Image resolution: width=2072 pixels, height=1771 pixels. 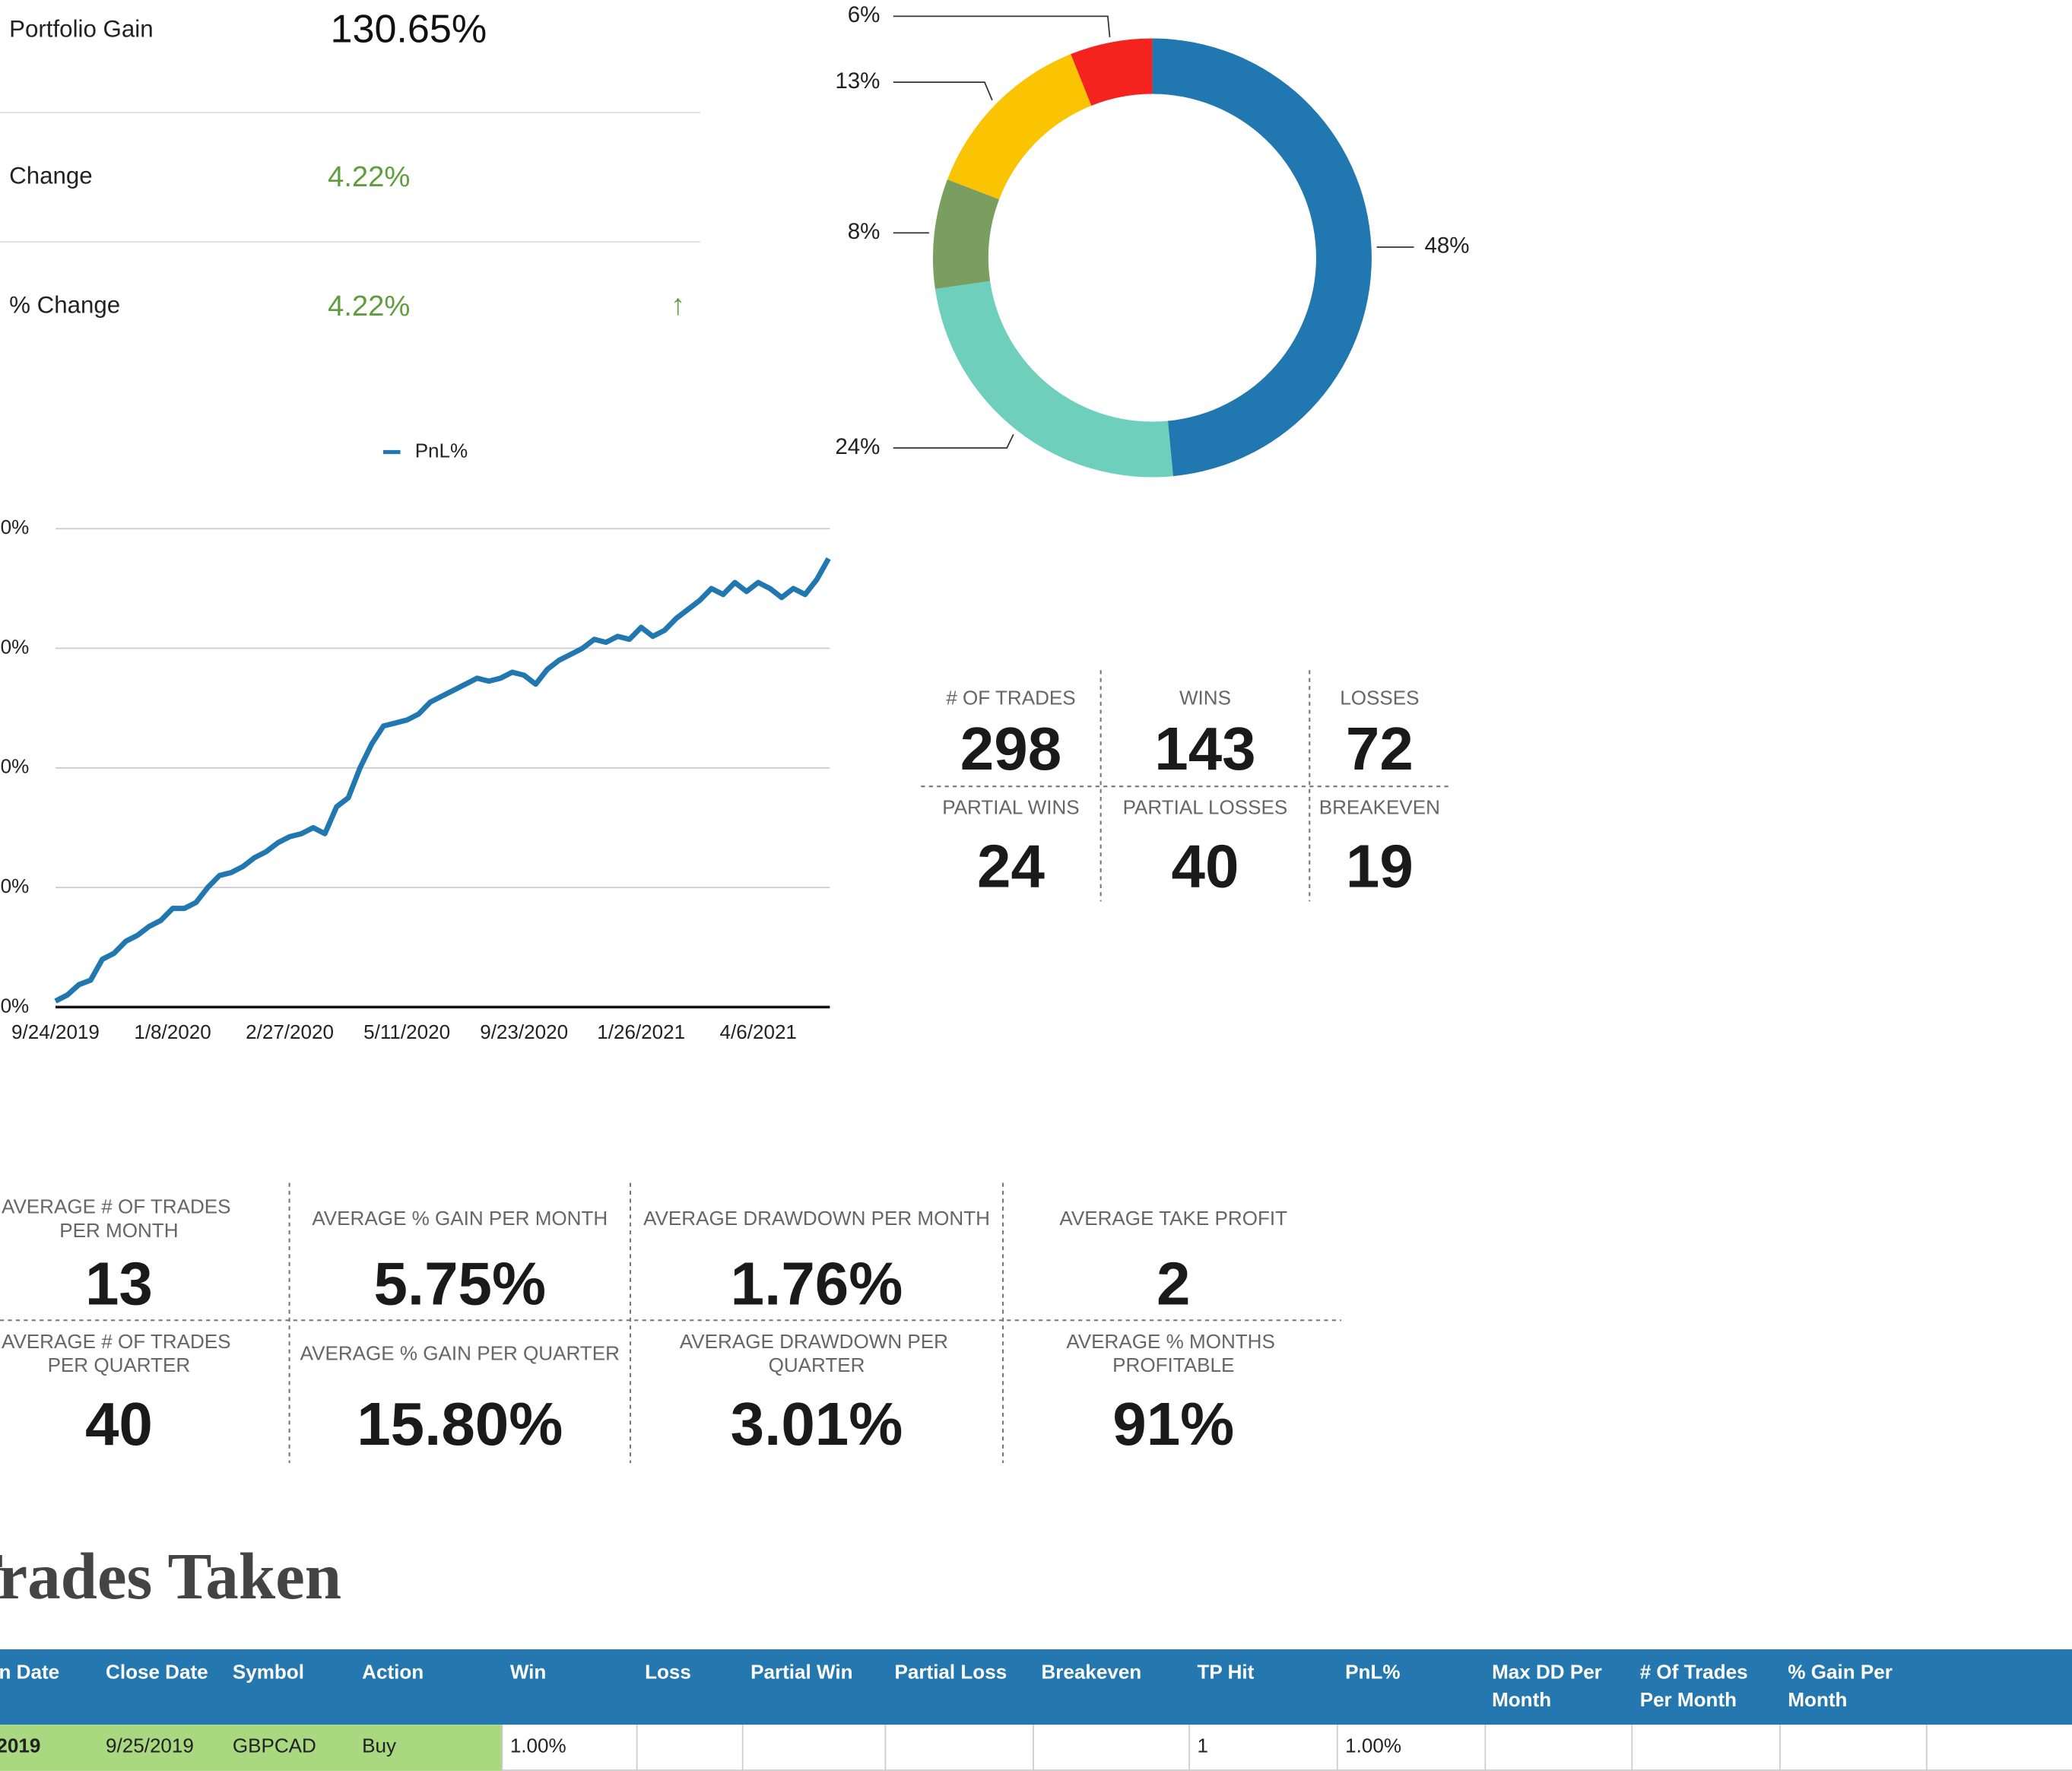 What do you see at coordinates (119, 1284) in the screenshot?
I see `stat-value: 13` at bounding box center [119, 1284].